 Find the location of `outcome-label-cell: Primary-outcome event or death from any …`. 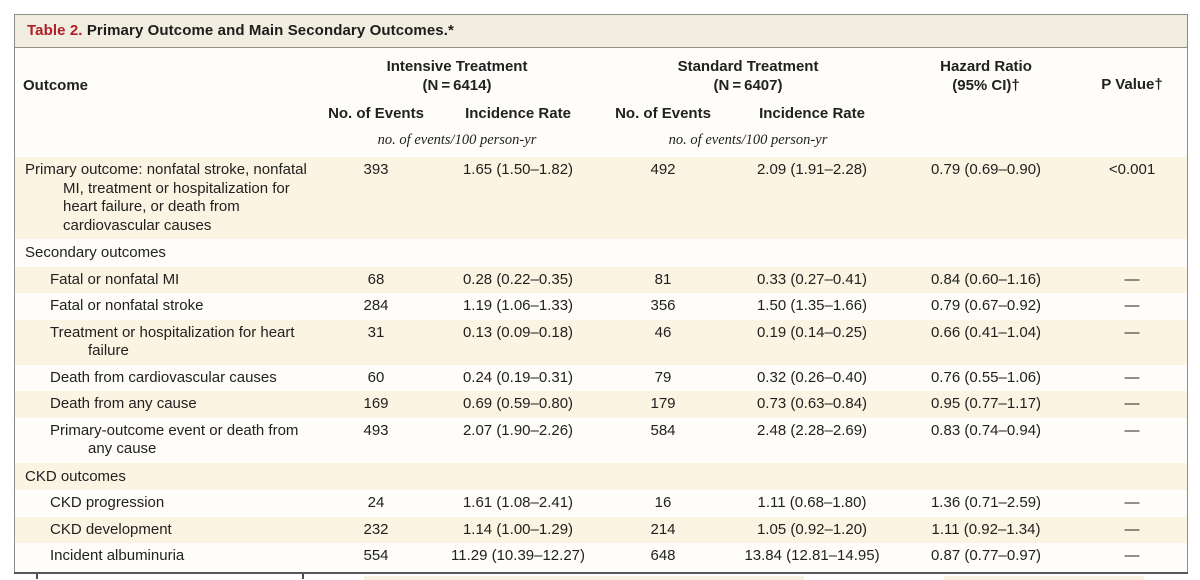

outcome-label-cell: Primary-outcome event or death from any … is located at coordinates (165, 440).